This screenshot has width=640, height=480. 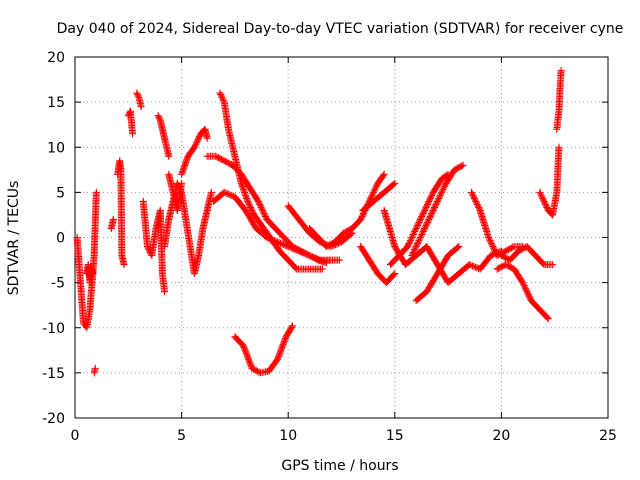 I want to click on y-tick-label: -20, so click(x=53, y=419).